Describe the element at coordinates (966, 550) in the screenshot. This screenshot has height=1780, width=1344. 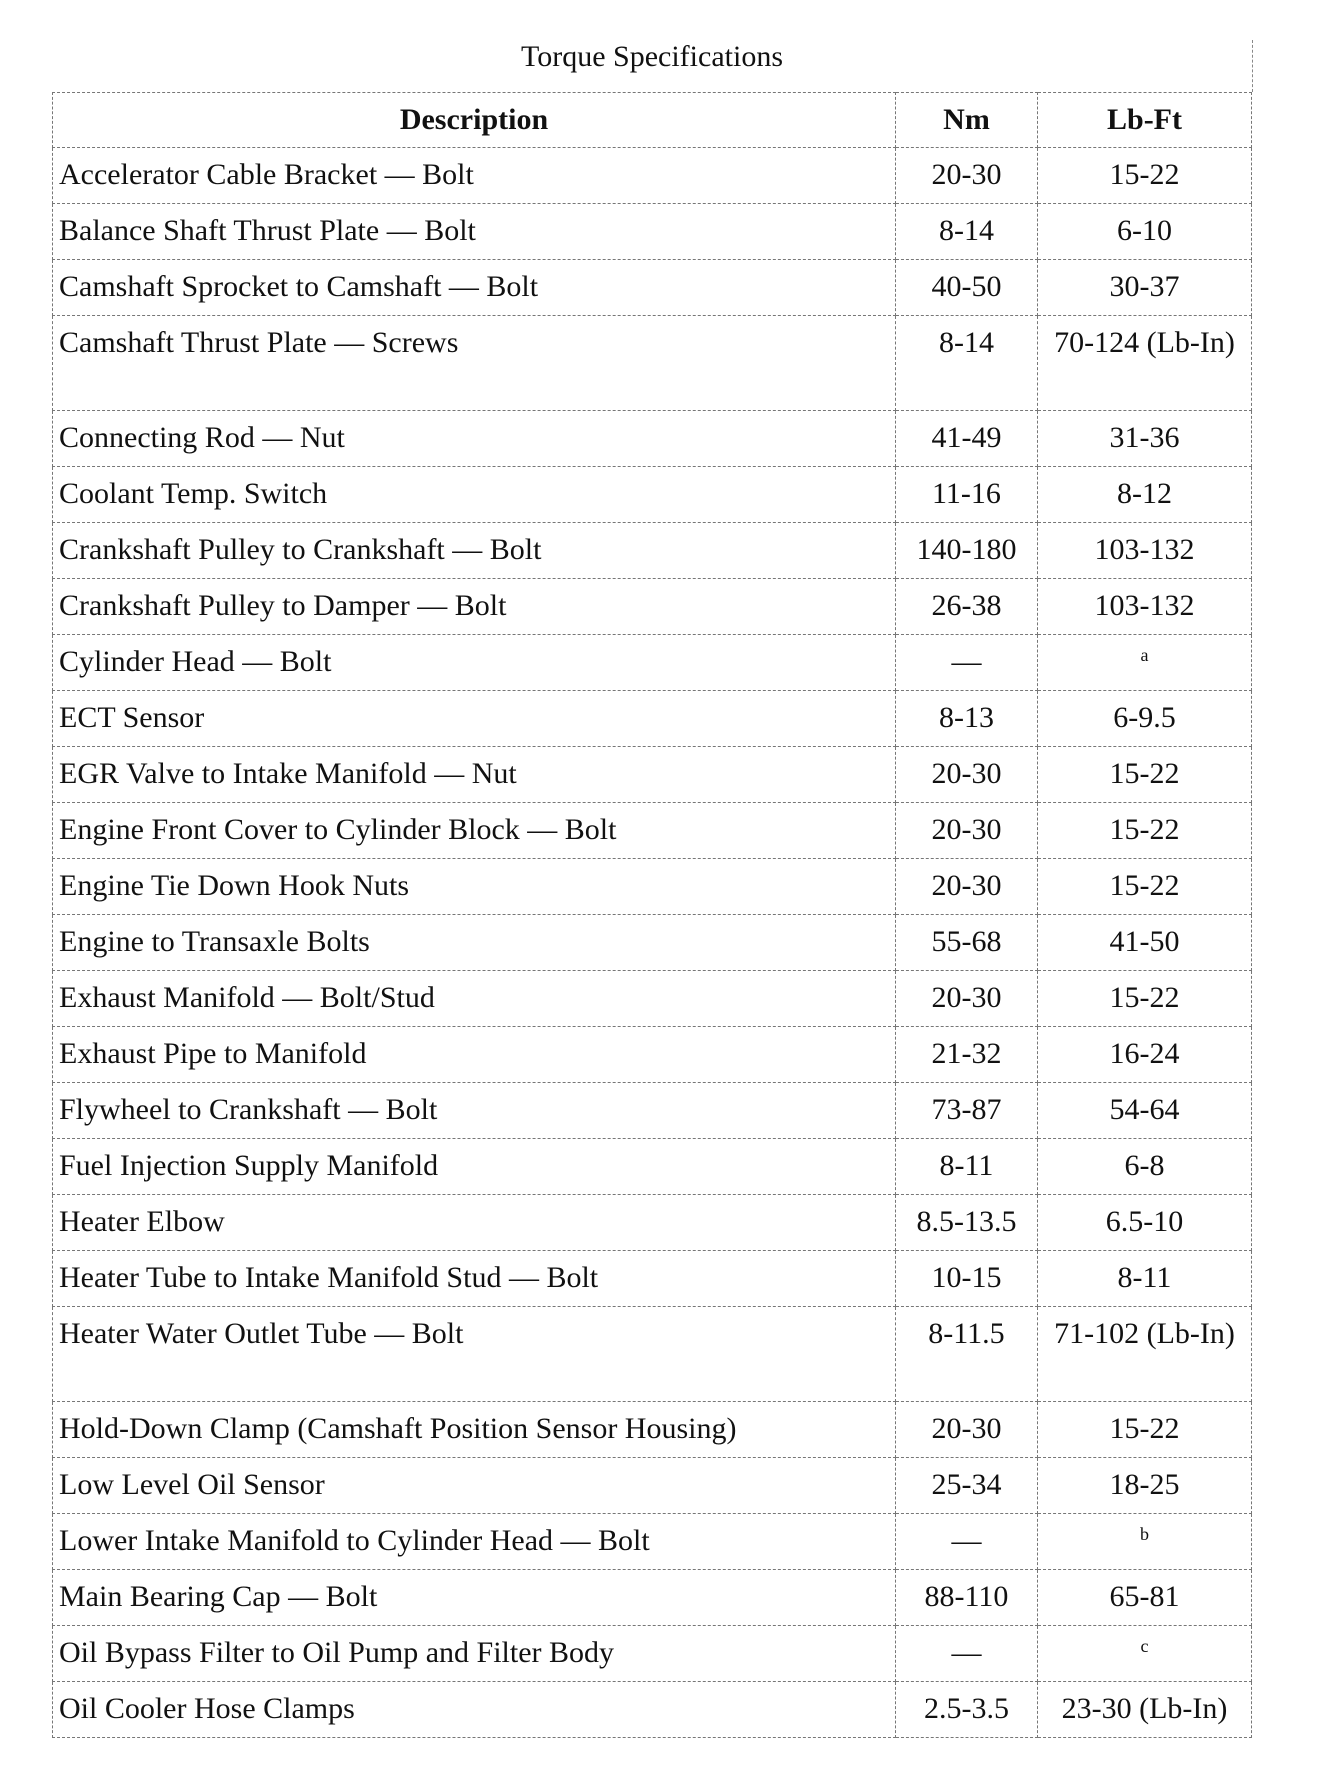
I see `nm-cell: 140-180` at that location.